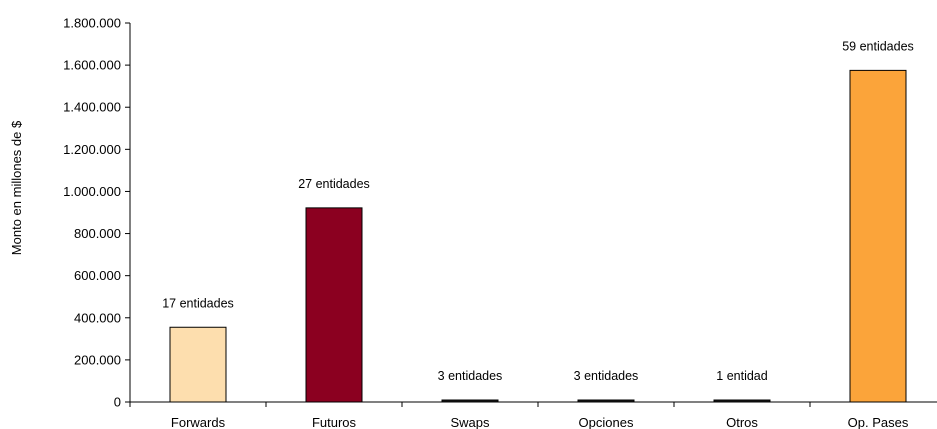  Describe the element at coordinates (334, 422) in the screenshot. I see `x-category-label: Futuros` at that location.